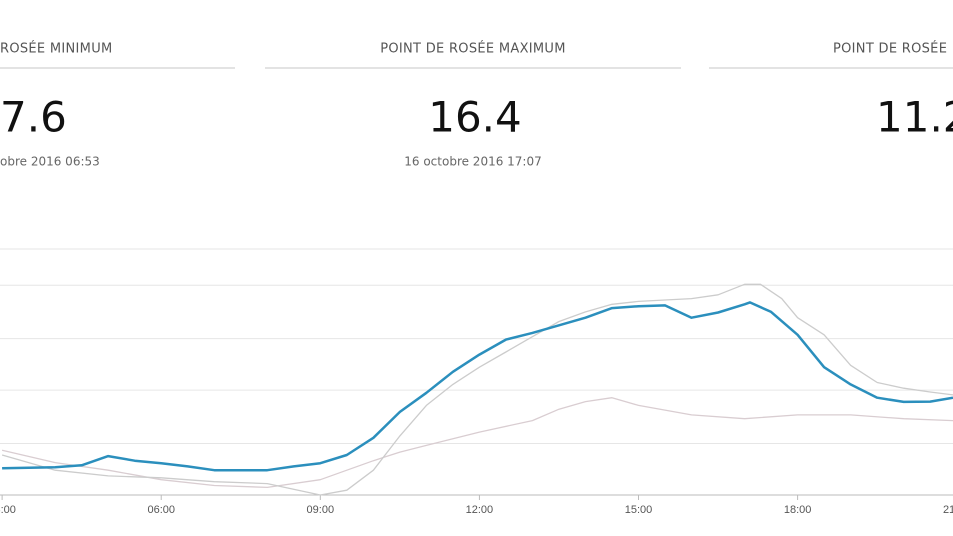 This screenshot has width=953, height=536. I want to click on stat-date: obre 2016 06:53, so click(50, 162).